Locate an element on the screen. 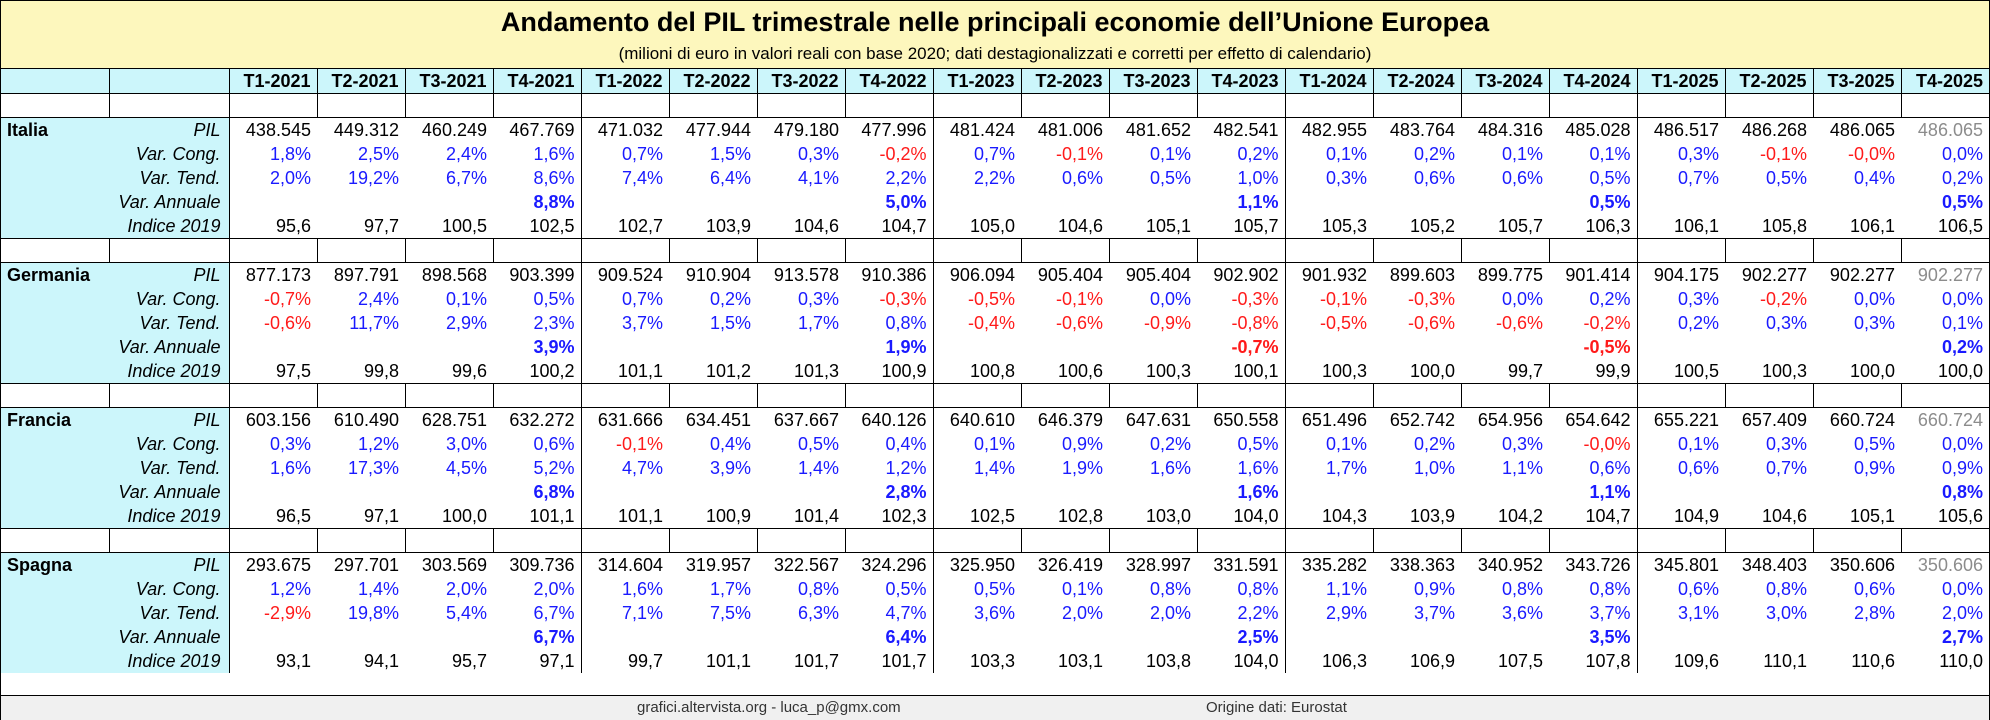  data-cell: 460.249 is located at coordinates (454, 130).